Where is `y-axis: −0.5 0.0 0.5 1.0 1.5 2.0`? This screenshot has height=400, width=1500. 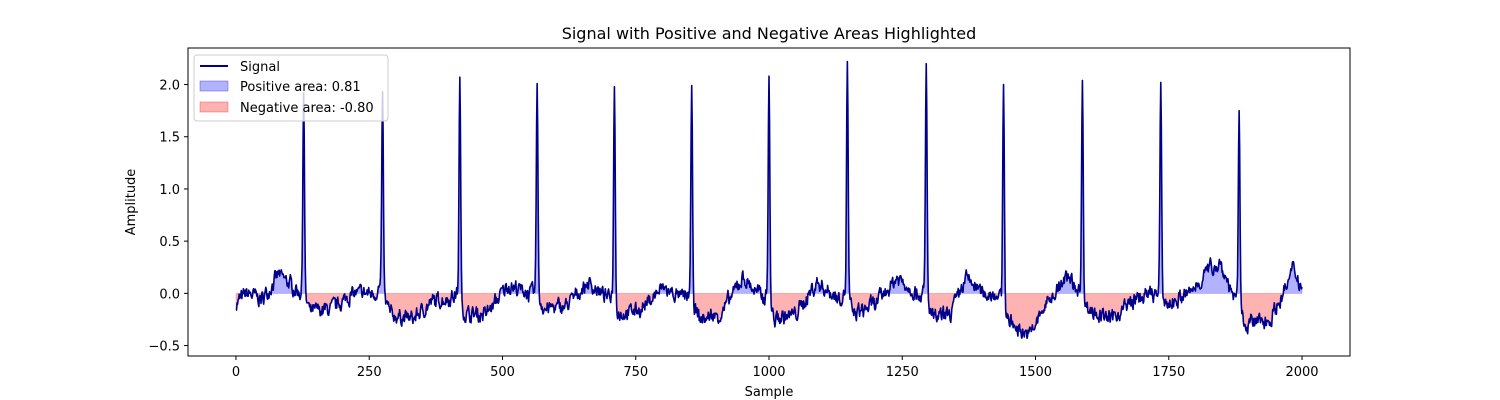 y-axis: −0.5 0.0 0.5 1.0 1.5 2.0 is located at coordinates (168, 217).